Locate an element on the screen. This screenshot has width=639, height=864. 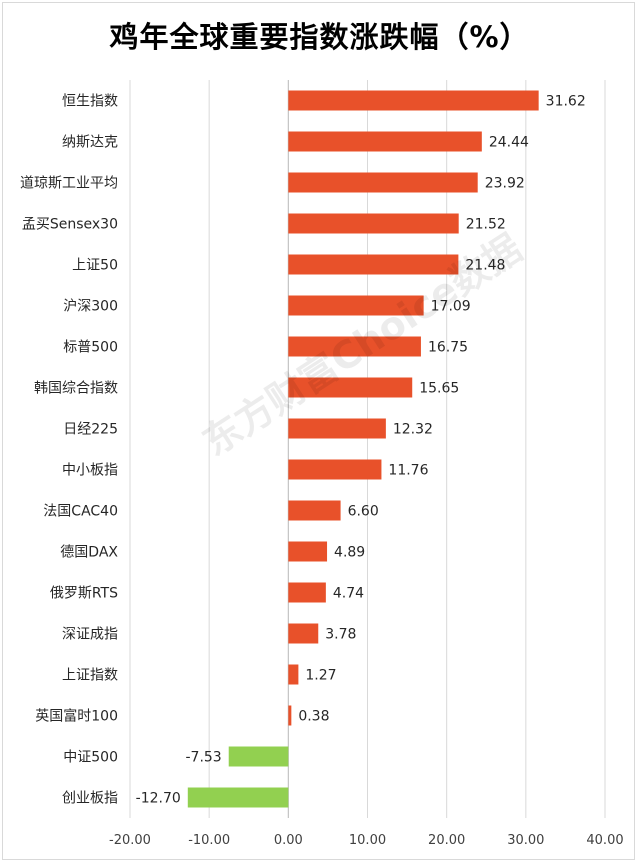
category-label: 德国DAX is located at coordinates (89, 553).